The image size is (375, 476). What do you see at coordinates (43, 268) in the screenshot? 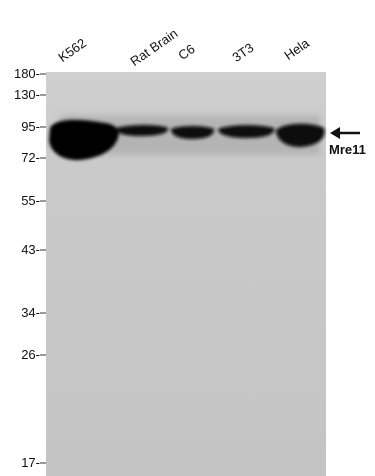
I see `mw-ticks` at bounding box center [43, 268].